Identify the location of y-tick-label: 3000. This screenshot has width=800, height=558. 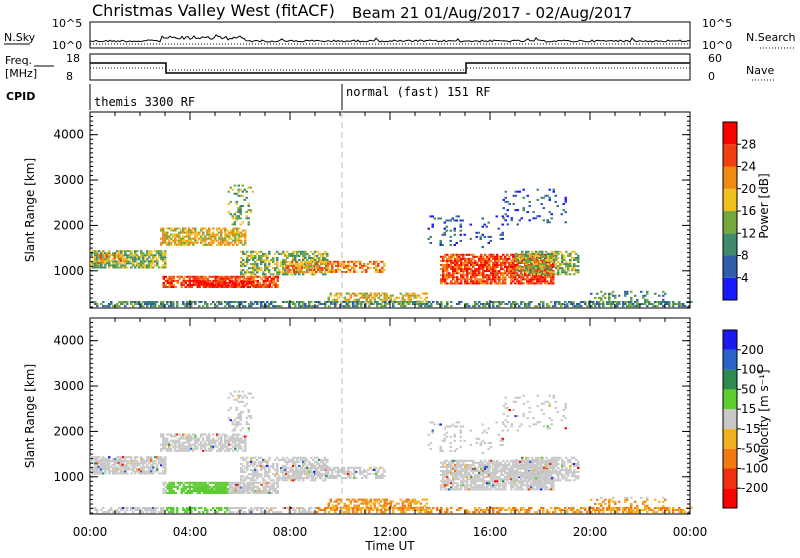
(68, 180).